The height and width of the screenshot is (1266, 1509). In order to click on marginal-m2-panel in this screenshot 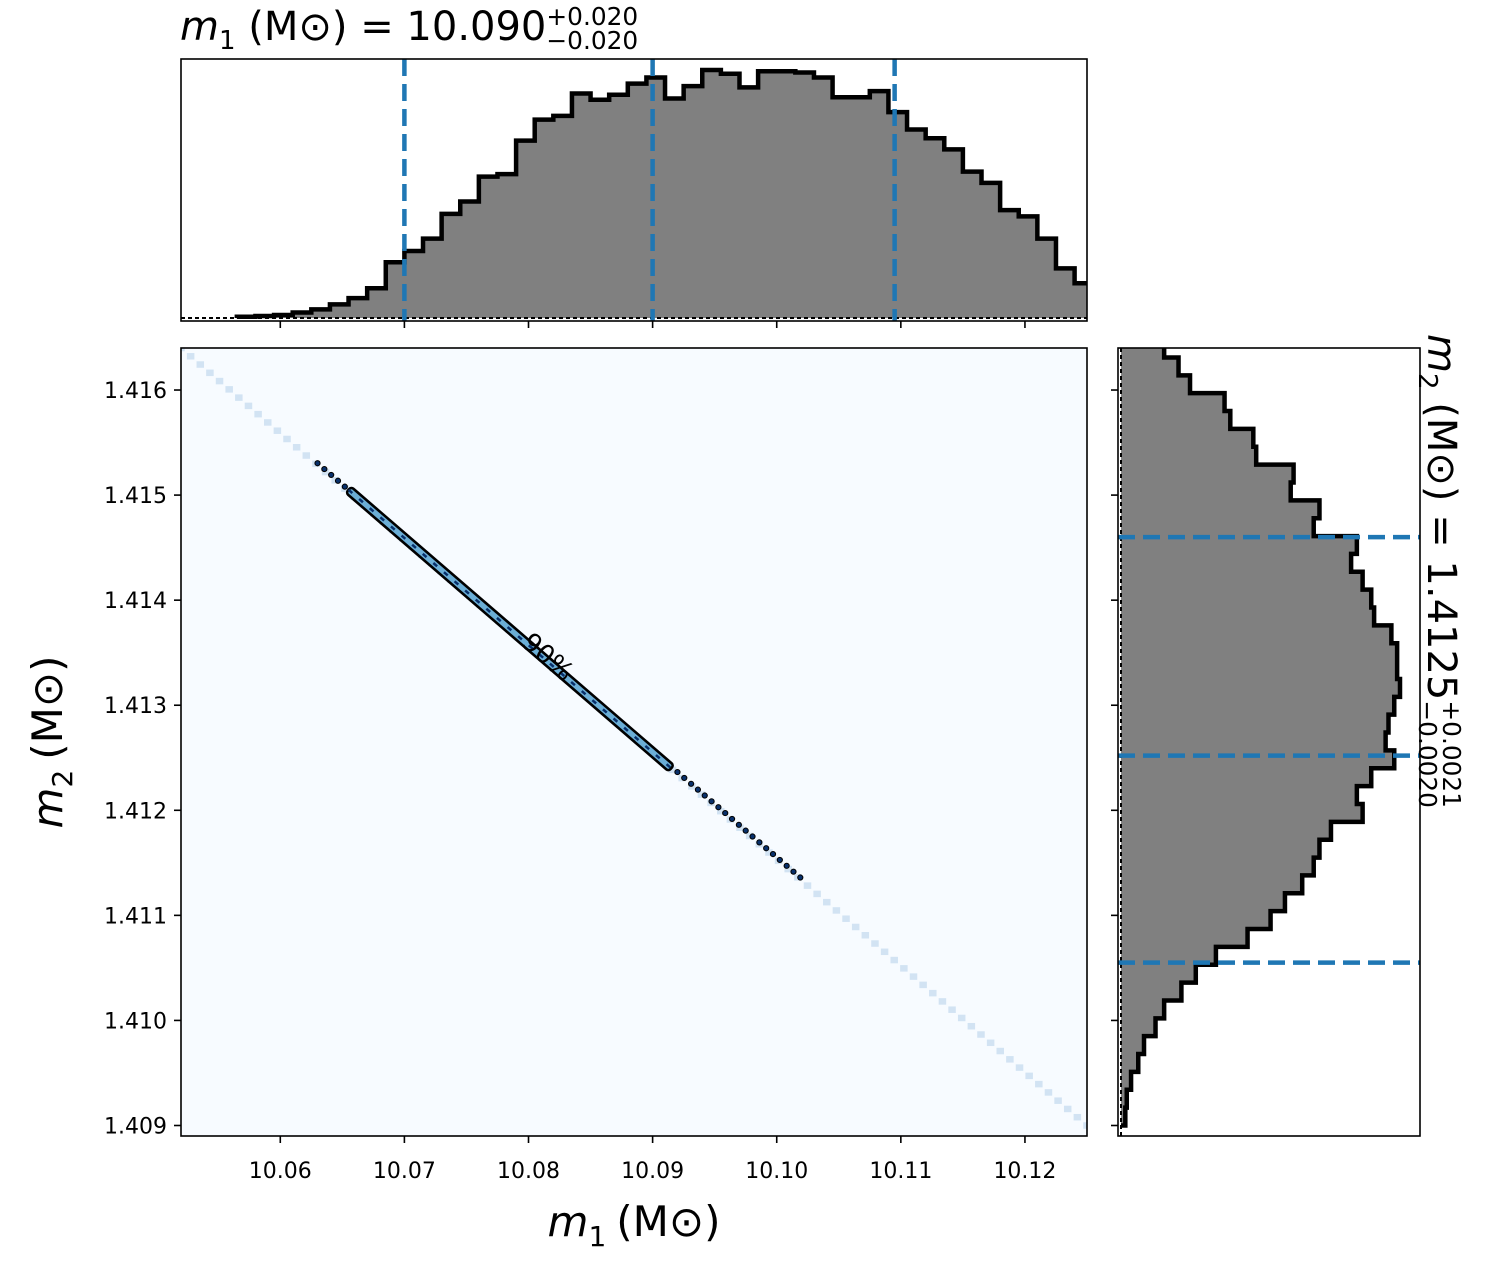, I will do `click(1266, 684)`.